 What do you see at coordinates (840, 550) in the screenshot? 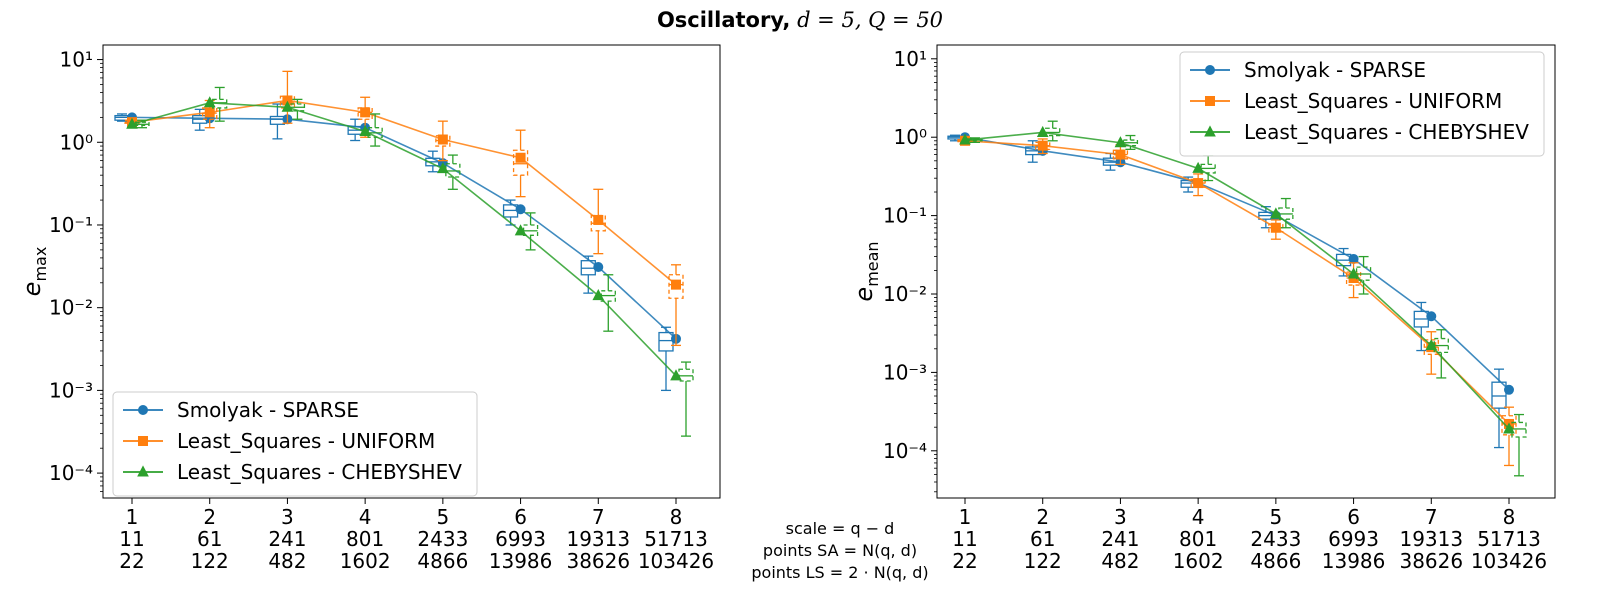
I see `points-sa-label: points SA = N(q, d)` at bounding box center [840, 550].